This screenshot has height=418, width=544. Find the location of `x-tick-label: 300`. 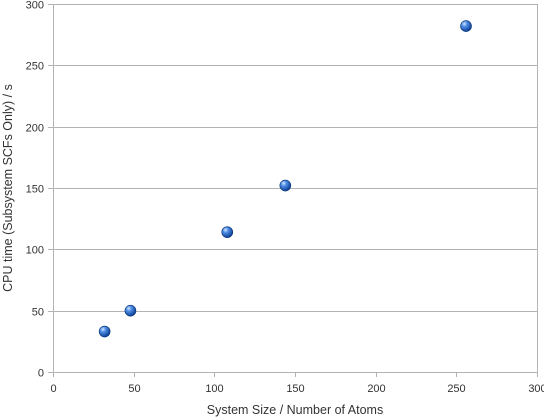

x-tick-label: 300 is located at coordinates (536, 389).